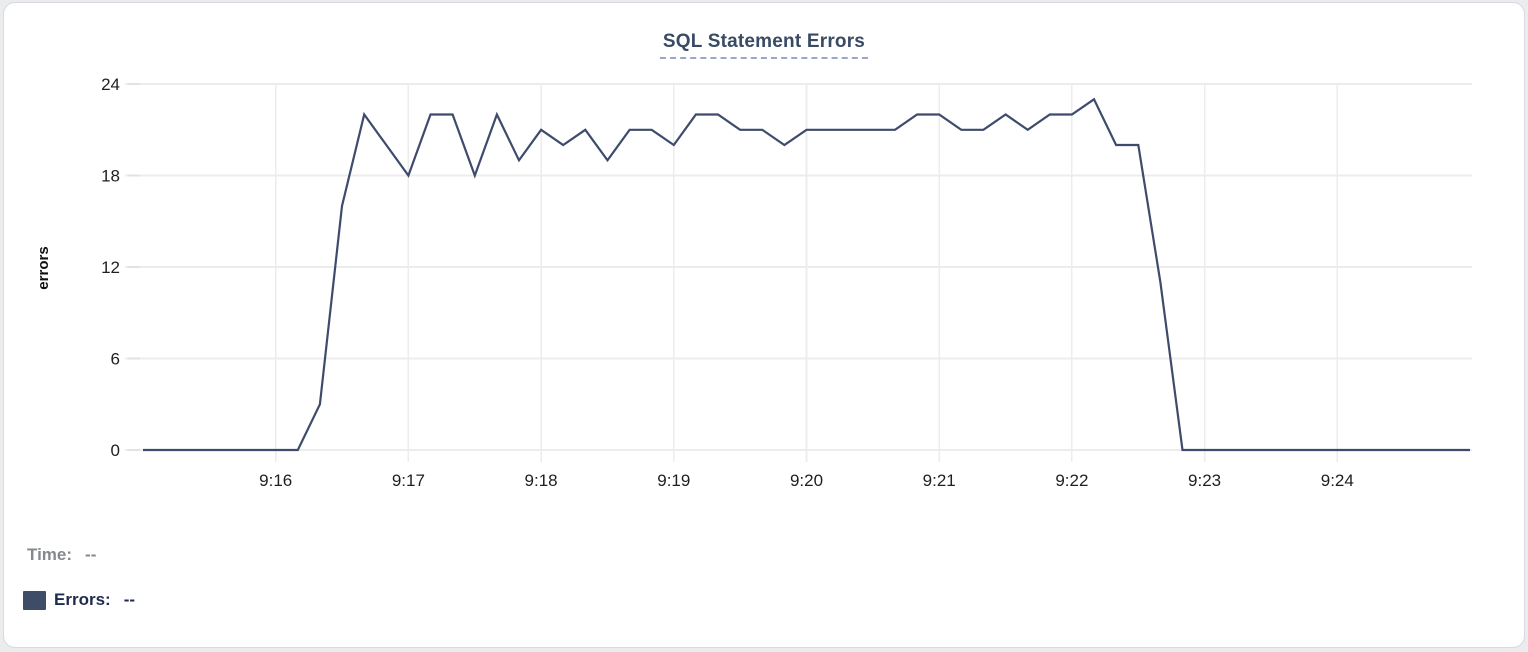  What do you see at coordinates (110, 176) in the screenshot?
I see `y-tick-label: 18` at bounding box center [110, 176].